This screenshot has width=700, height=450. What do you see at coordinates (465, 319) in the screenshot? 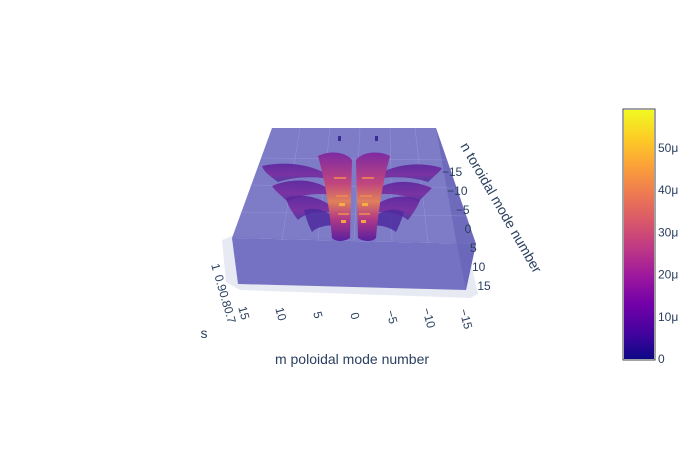
I see `x-tick-label: −15` at bounding box center [465, 319].